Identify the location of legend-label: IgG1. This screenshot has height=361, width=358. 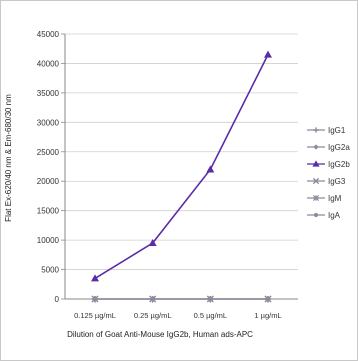
(337, 130).